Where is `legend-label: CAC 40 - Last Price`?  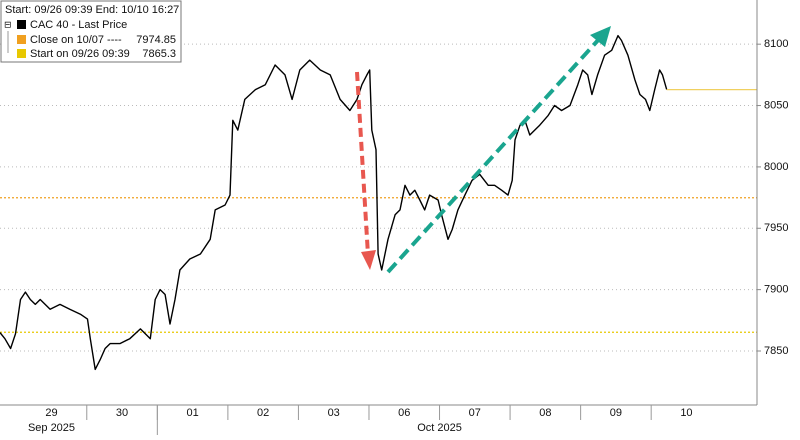 legend-label: CAC 40 - Last Price is located at coordinates (78, 25).